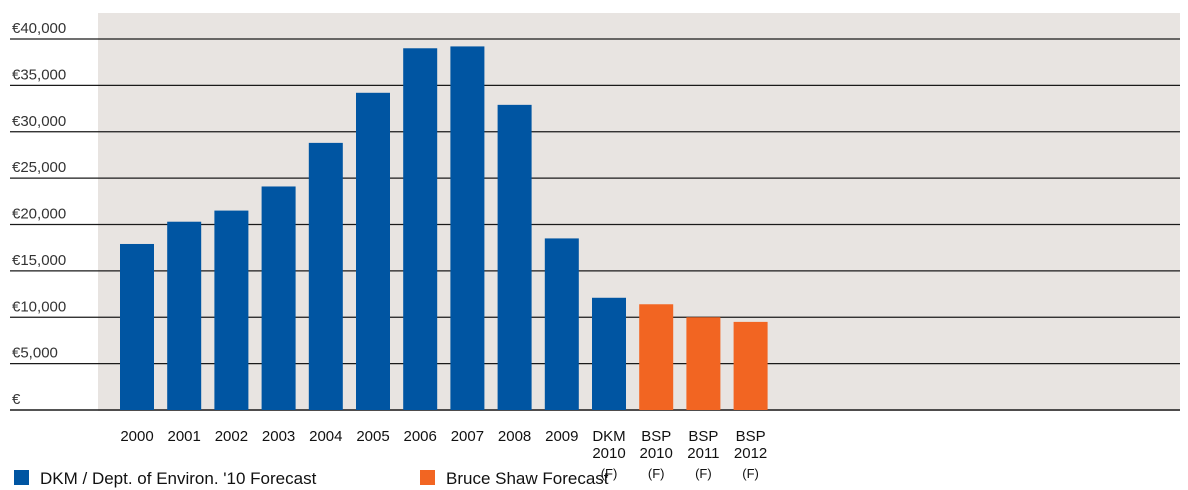  What do you see at coordinates (39, 28) in the screenshot?
I see `y-tick-label: €40,000` at bounding box center [39, 28].